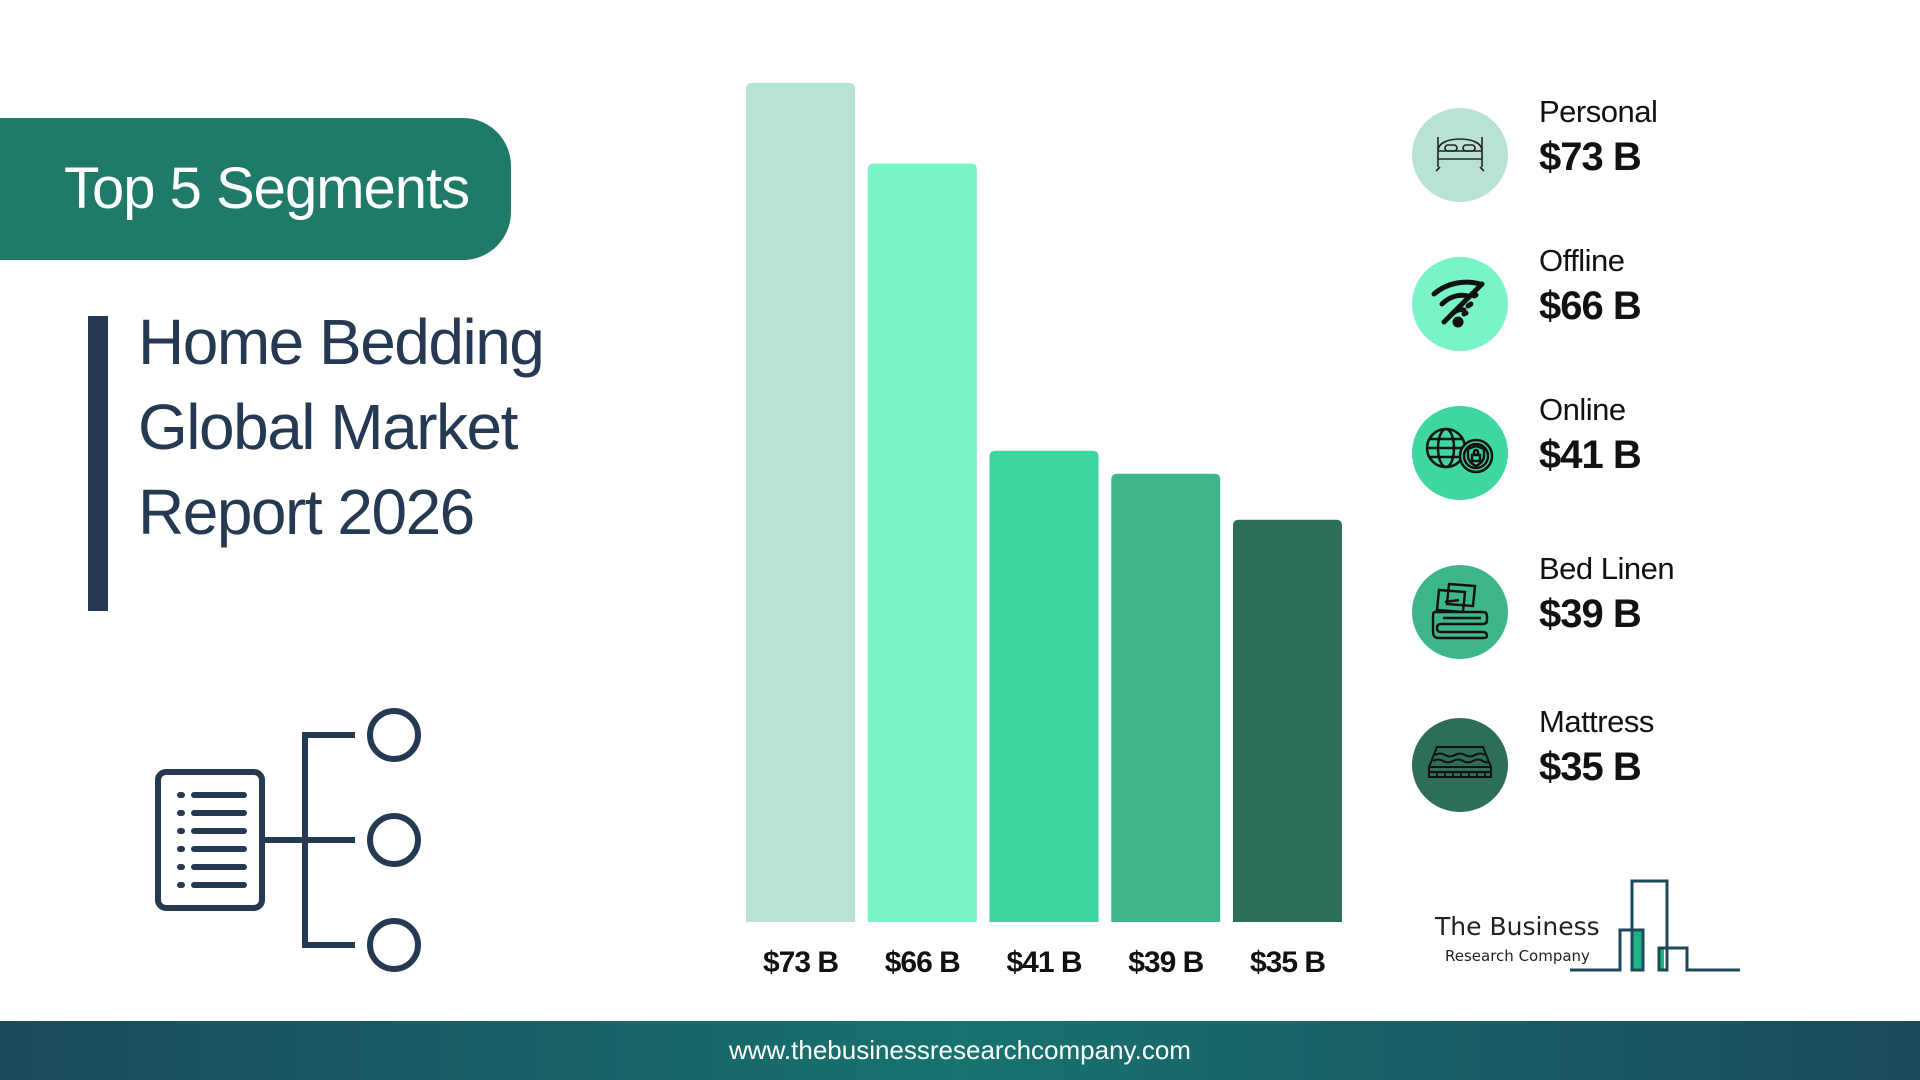 The height and width of the screenshot is (1080, 1920). What do you see at coordinates (341, 342) in the screenshot?
I see `title-line: Home Bedding` at bounding box center [341, 342].